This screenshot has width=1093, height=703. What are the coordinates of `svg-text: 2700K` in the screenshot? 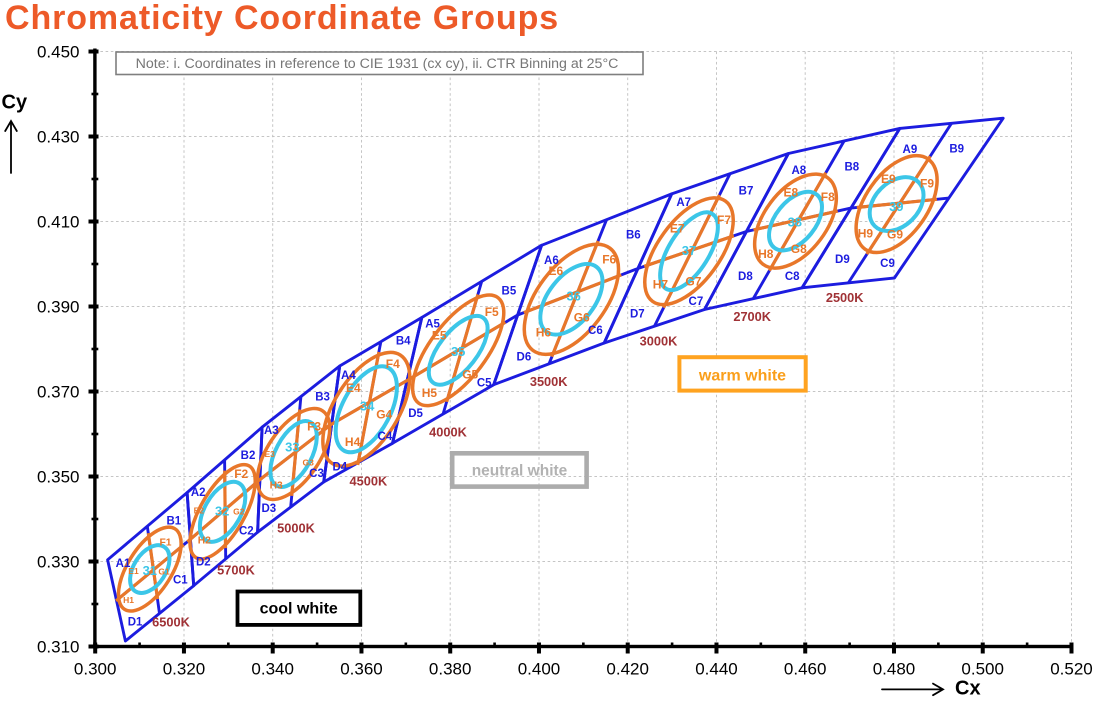 It's located at (752, 316).